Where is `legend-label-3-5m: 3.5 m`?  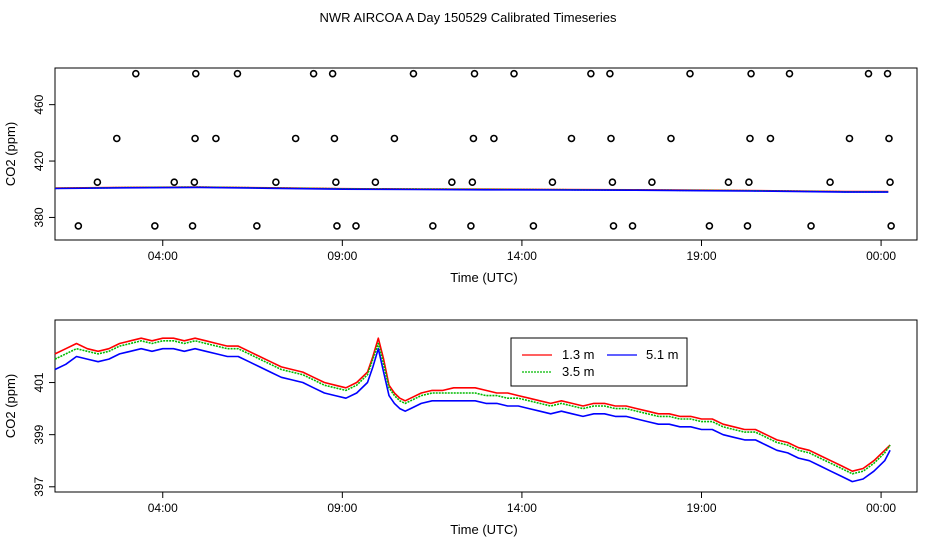 legend-label-3-5m: 3.5 m is located at coordinates (578, 371).